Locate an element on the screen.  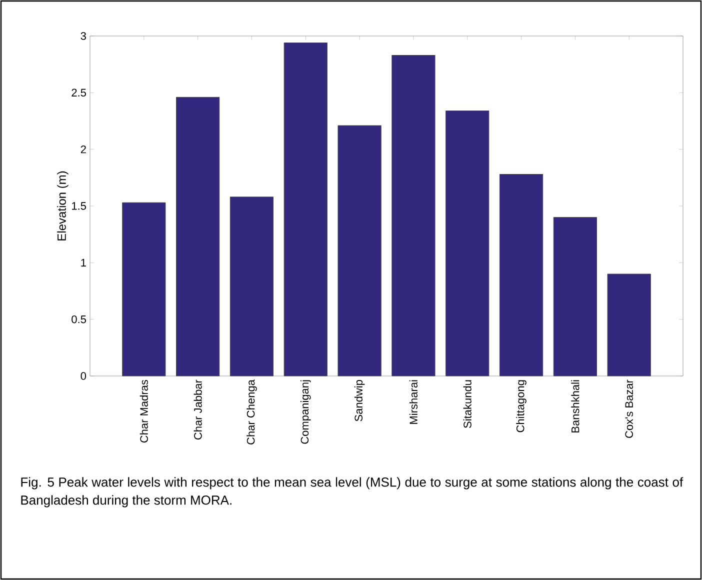
y-tick-label: 0 is located at coordinates (83, 376).